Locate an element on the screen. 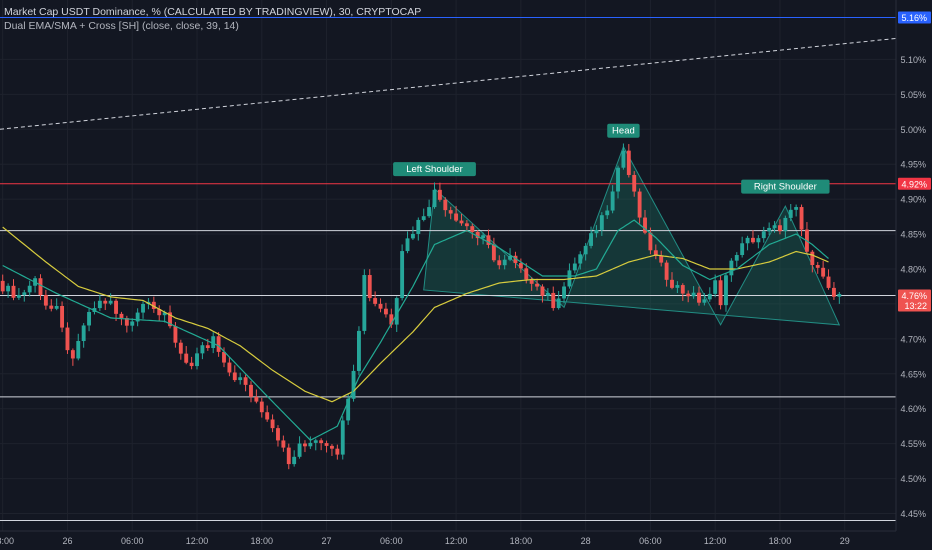 This screenshot has width=932, height=550. time-tick-label: 27 is located at coordinates (327, 541).